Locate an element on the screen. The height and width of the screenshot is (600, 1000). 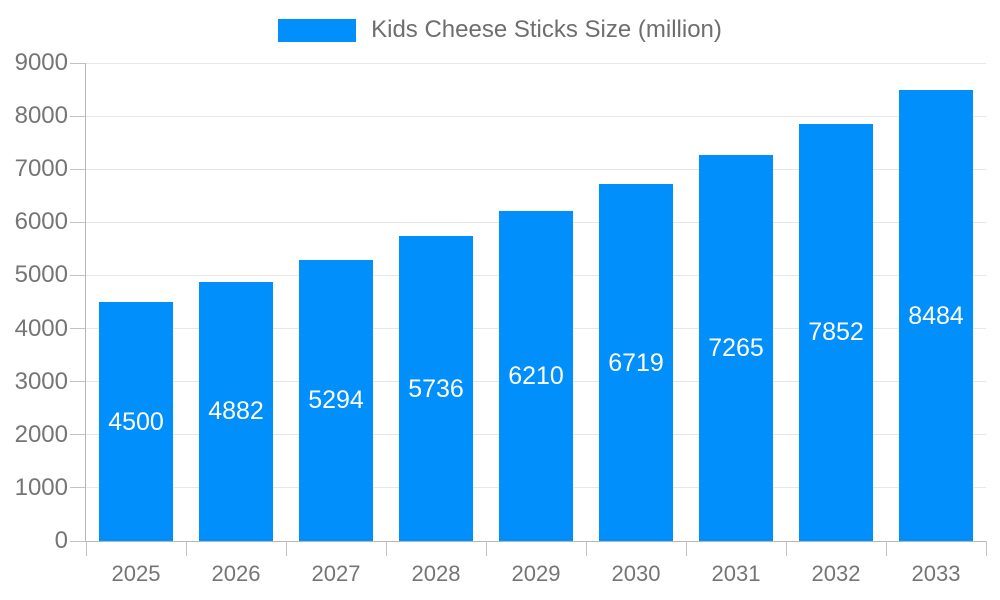
bar: 5736 is located at coordinates (436, 388).